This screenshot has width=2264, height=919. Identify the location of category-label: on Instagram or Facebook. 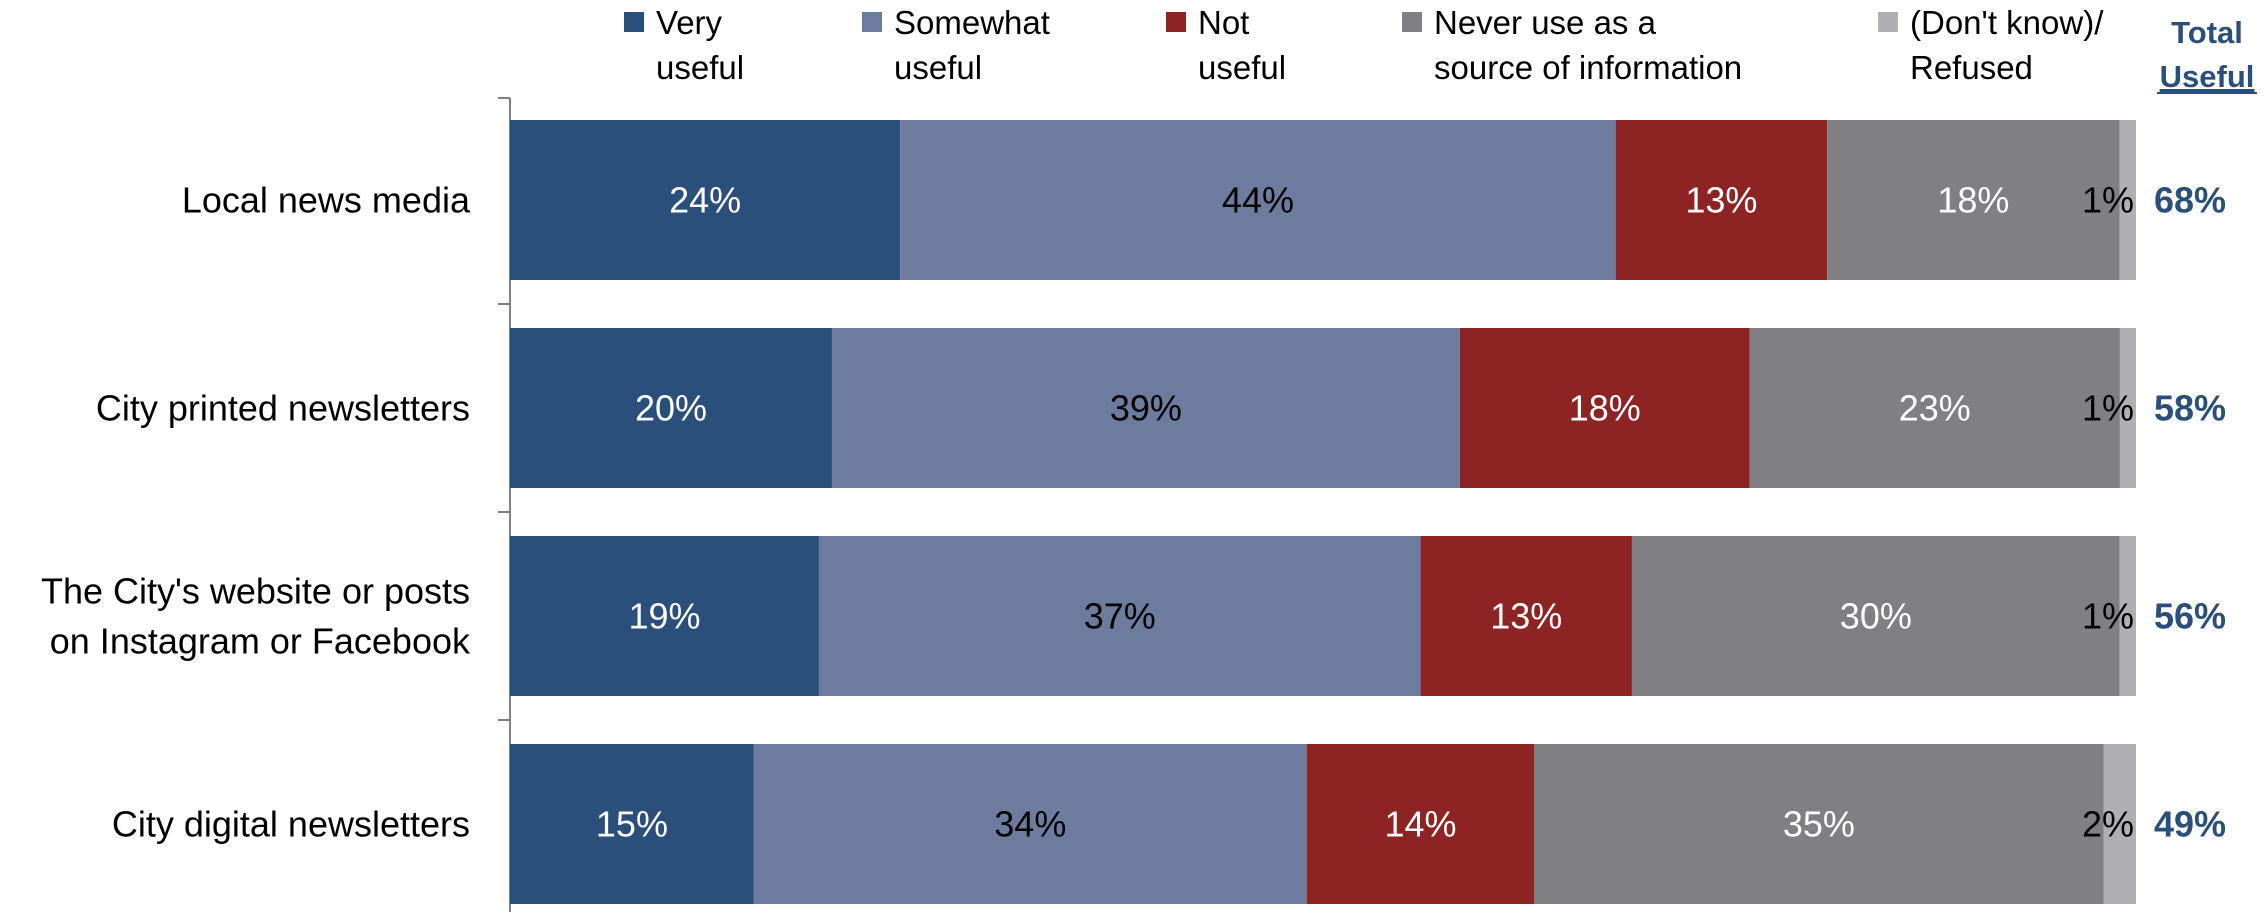
(260, 641).